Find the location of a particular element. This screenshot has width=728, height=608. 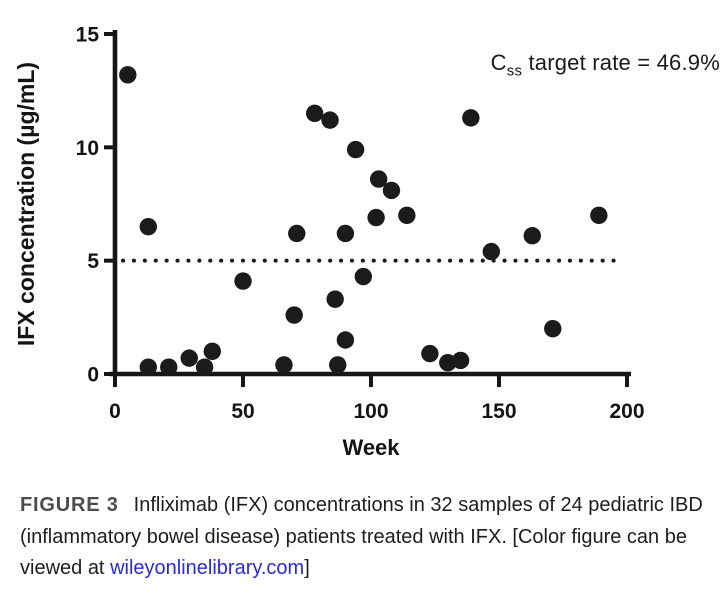

y-tick-label: 5 is located at coordinates (93, 261).